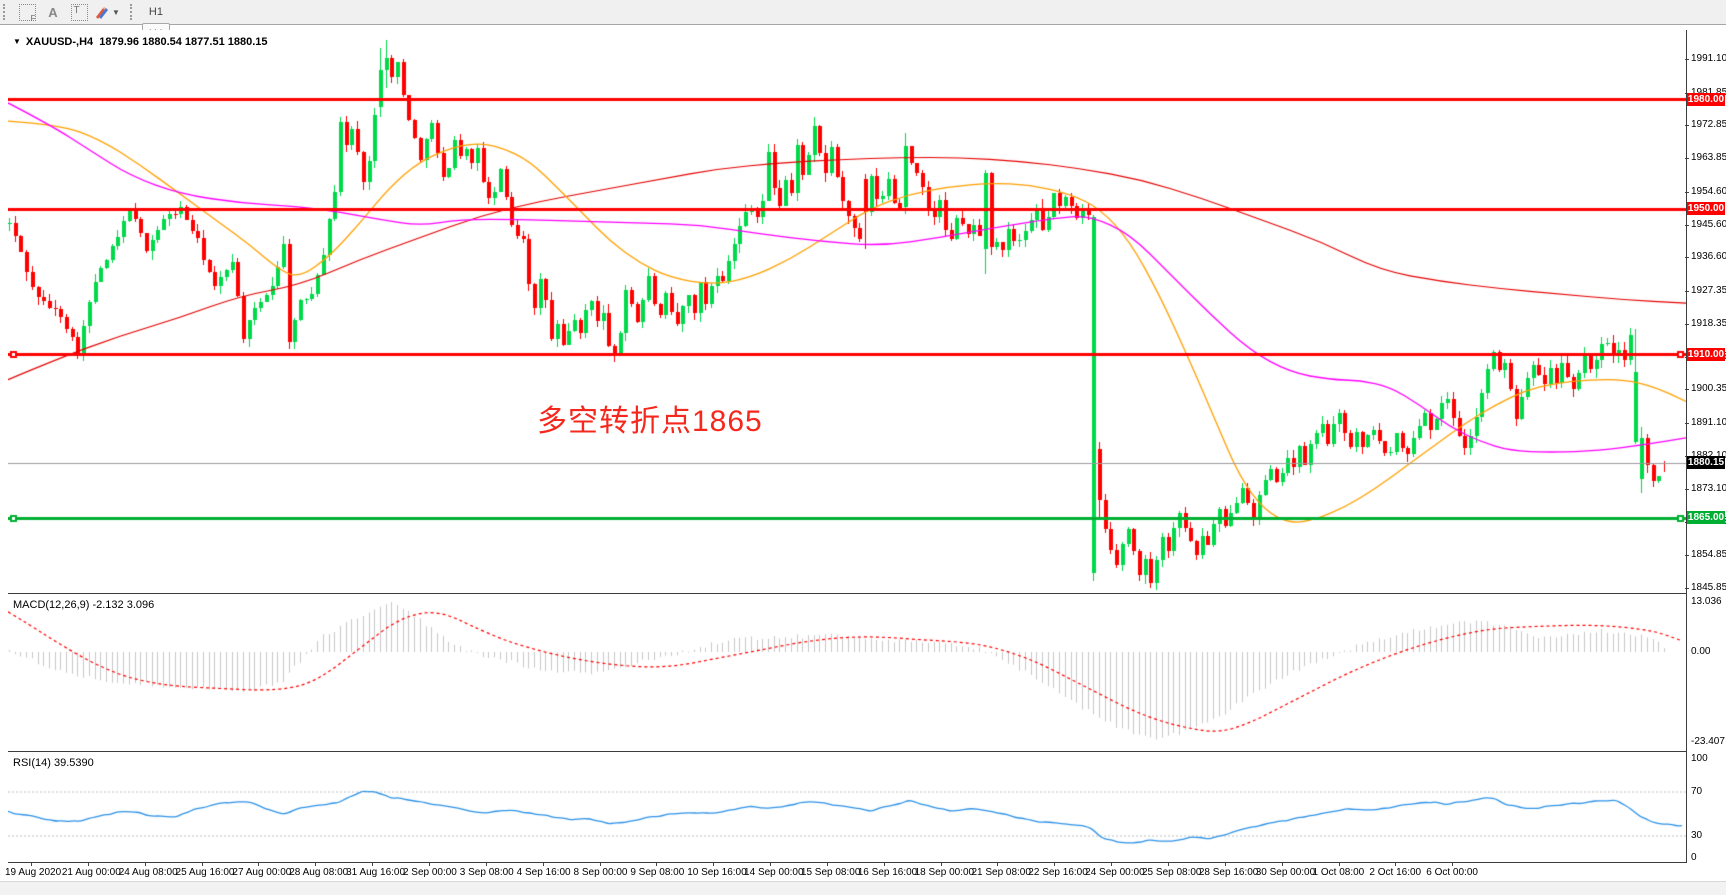 The image size is (1726, 895). Describe the element at coordinates (1706, 601) in the screenshot. I see `macd-scale-label: 13.036` at that location.